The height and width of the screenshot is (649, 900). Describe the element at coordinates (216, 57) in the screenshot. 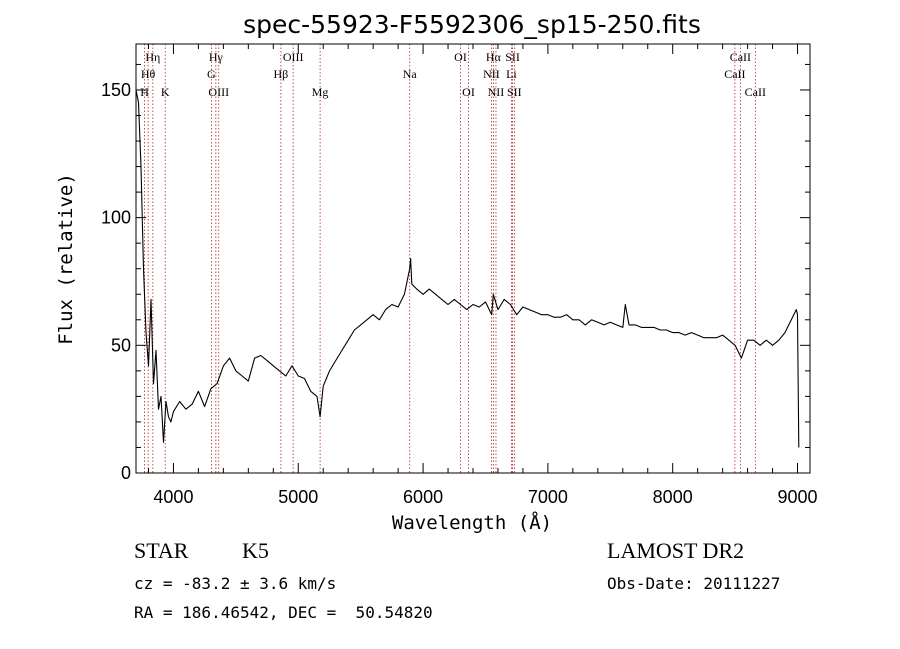

I see `marker-label: Hγ` at that location.